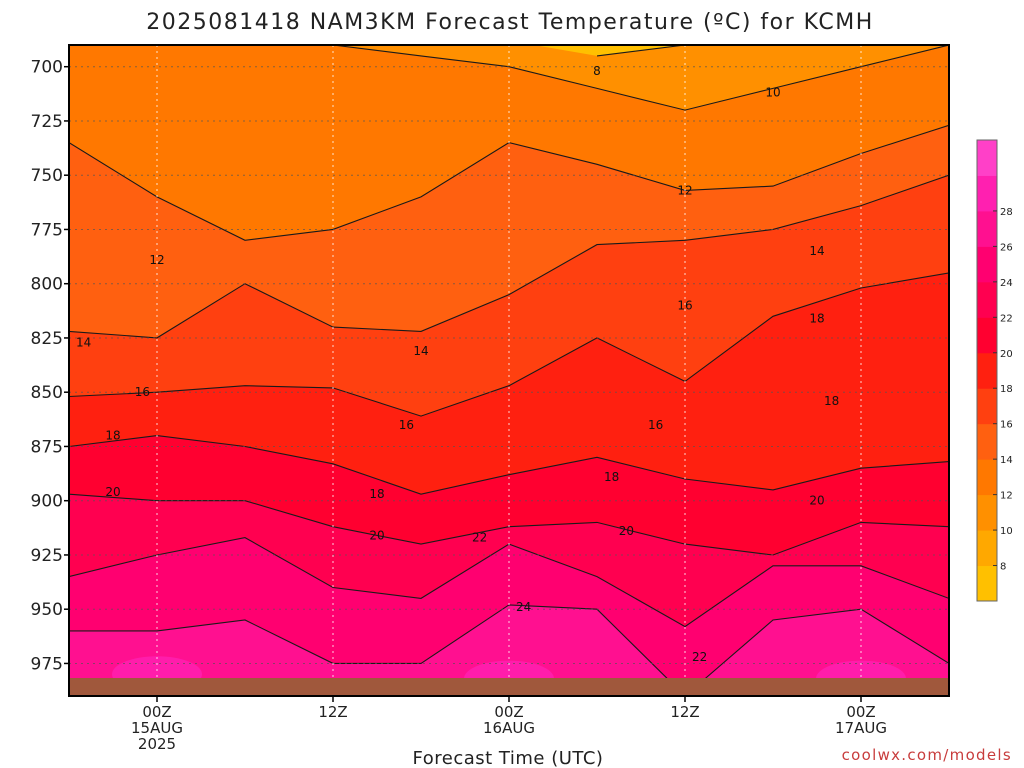 The height and width of the screenshot is (768, 1024). Describe the element at coordinates (927, 755) in the screenshot. I see `credit-text: coolwx.com/models` at that location.